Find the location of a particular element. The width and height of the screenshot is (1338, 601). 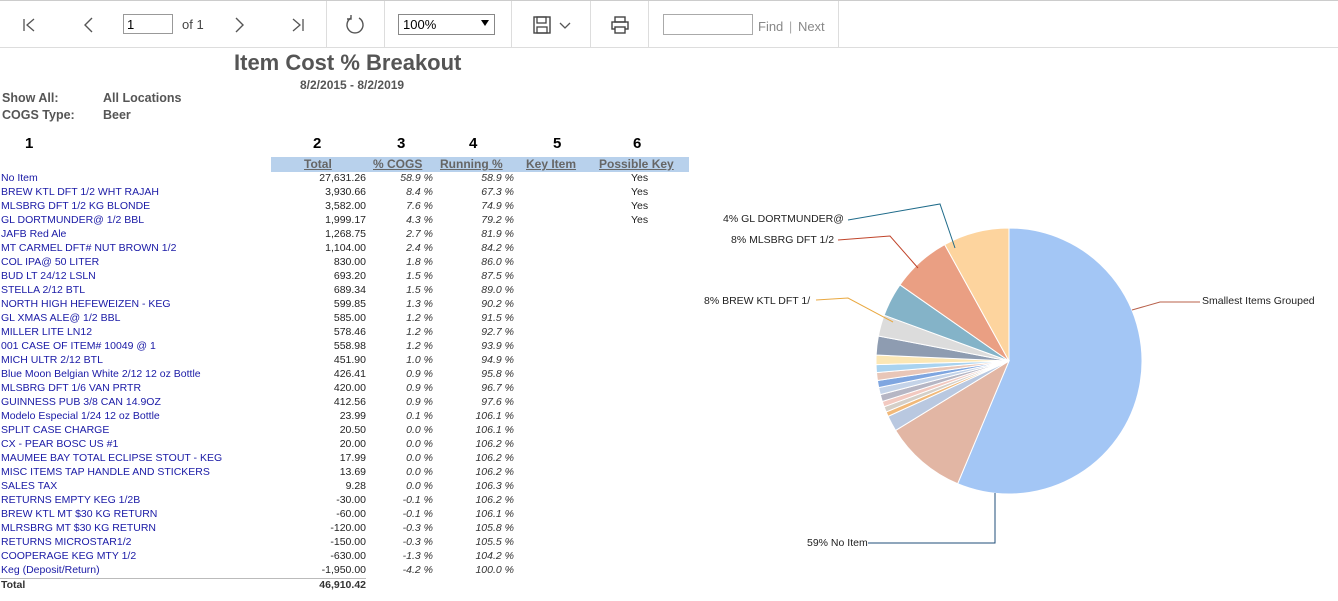

item-name: BREW KTL DFT 1/2 WHT RAJAH is located at coordinates (80, 192).